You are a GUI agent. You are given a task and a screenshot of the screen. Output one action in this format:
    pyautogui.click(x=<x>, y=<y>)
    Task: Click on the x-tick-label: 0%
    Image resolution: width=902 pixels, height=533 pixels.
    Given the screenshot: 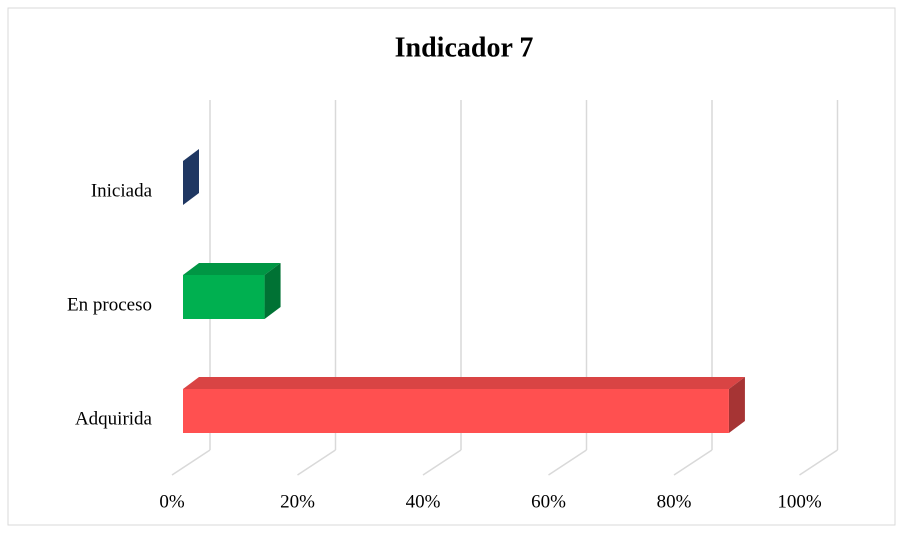 What is the action you would take?
    pyautogui.click(x=172, y=501)
    